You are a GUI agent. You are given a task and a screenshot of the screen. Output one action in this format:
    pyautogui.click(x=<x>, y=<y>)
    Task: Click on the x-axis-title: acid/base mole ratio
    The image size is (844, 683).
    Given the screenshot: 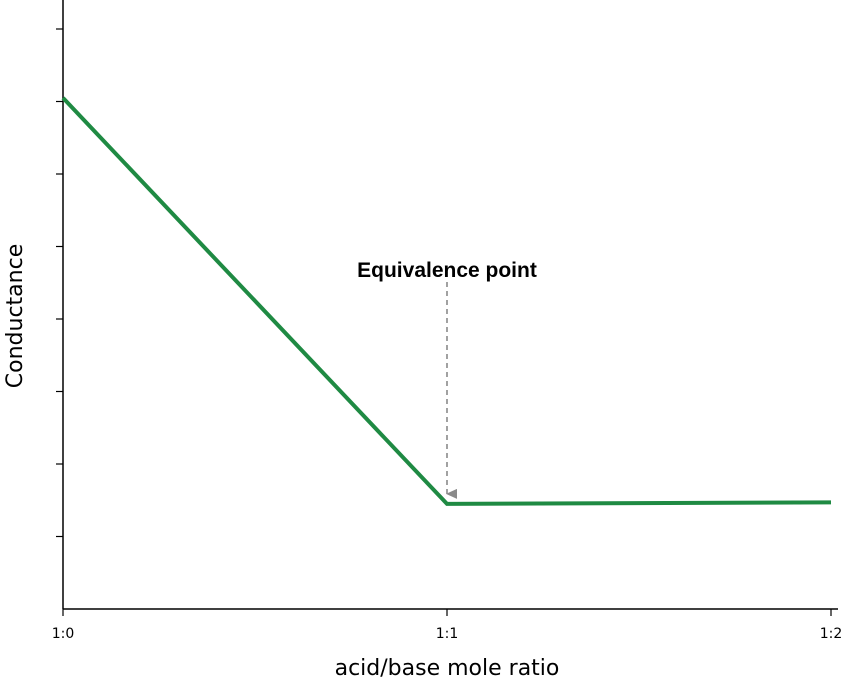 What is the action you would take?
    pyautogui.click(x=447, y=668)
    